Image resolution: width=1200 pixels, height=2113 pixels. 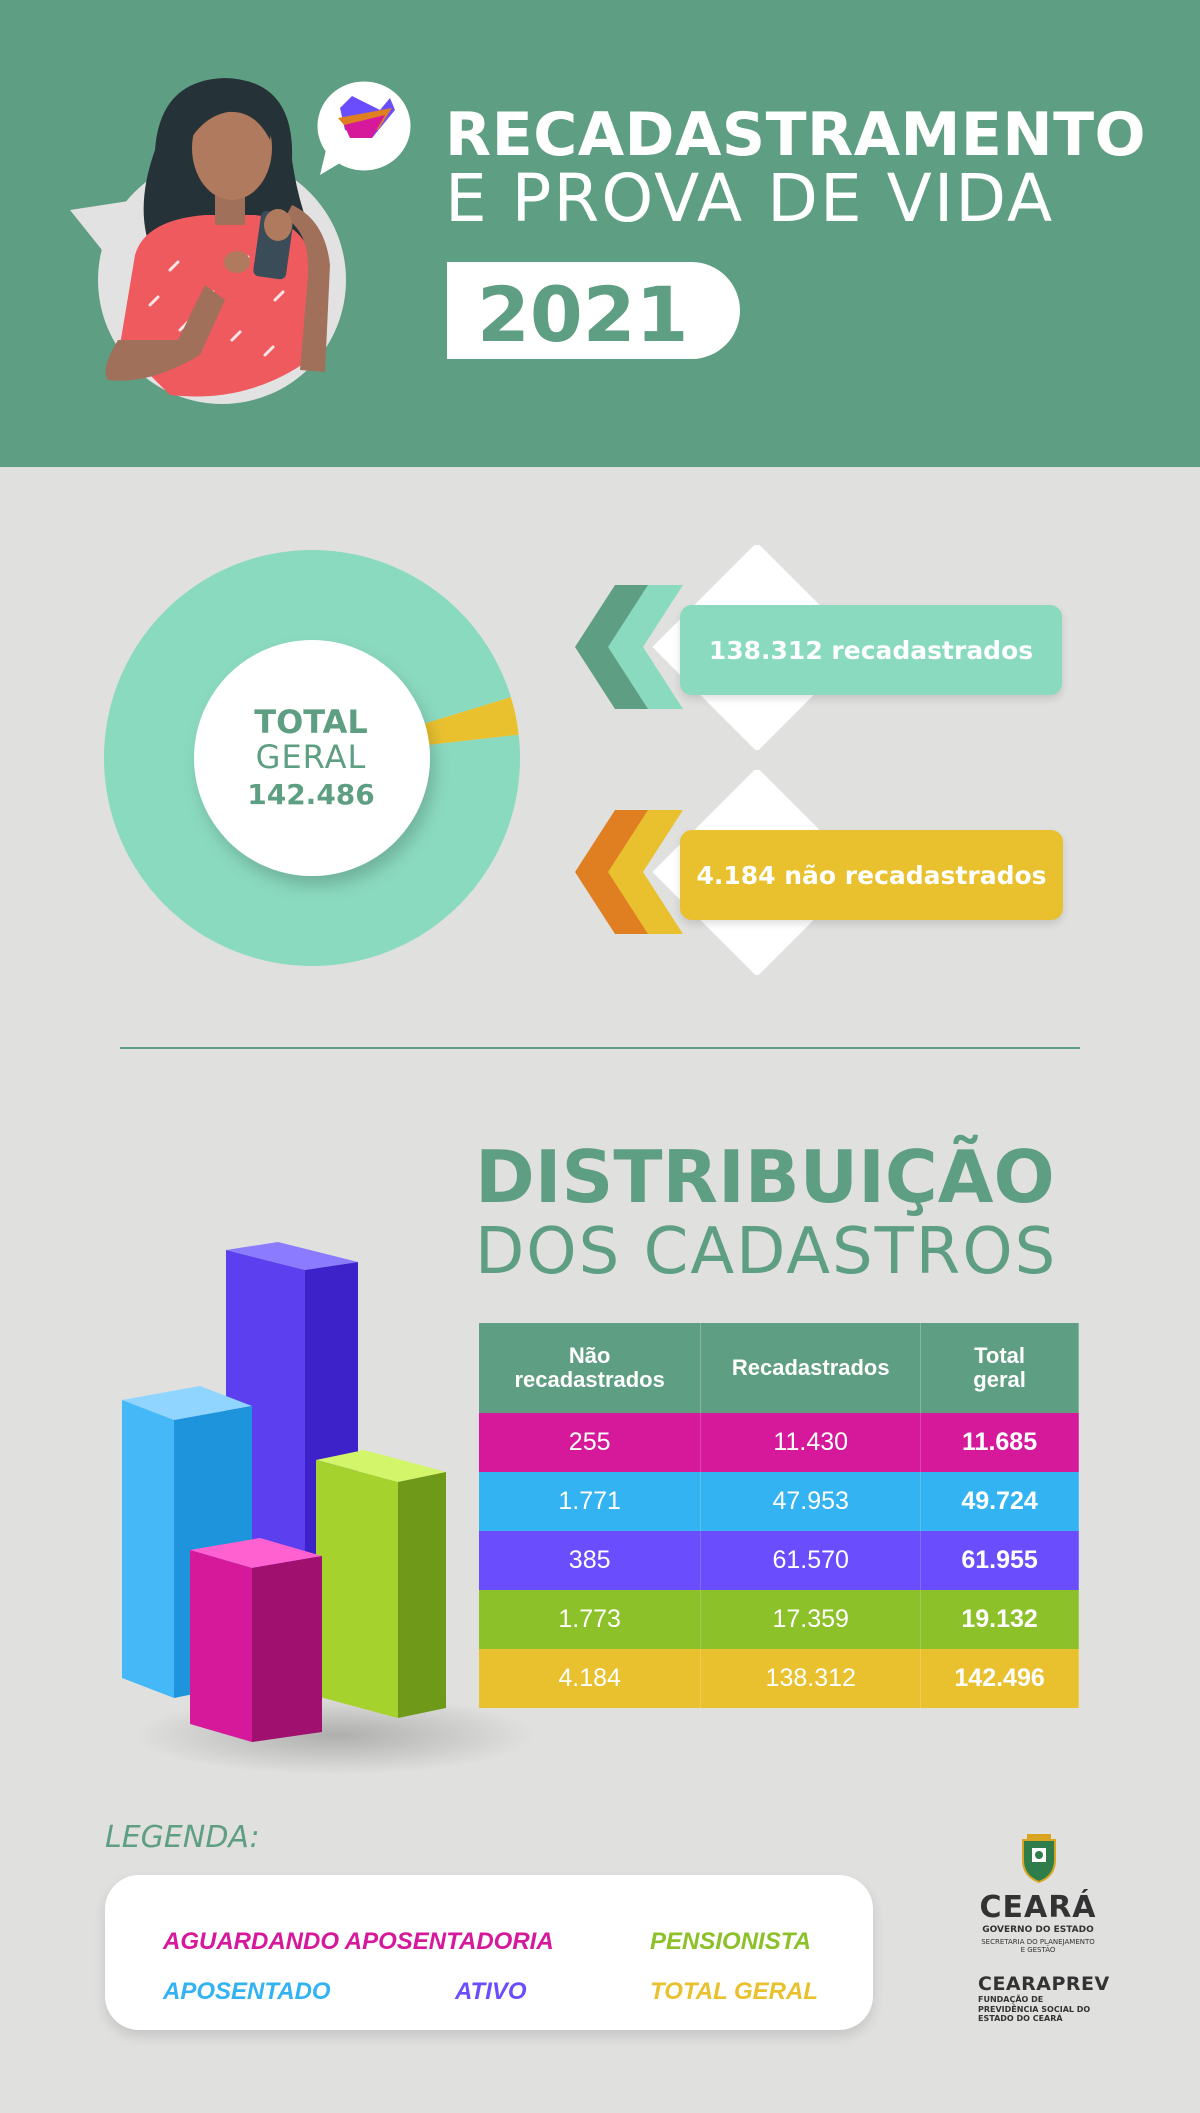 I want to click on donut-total-value: 142.486, so click(x=311, y=794).